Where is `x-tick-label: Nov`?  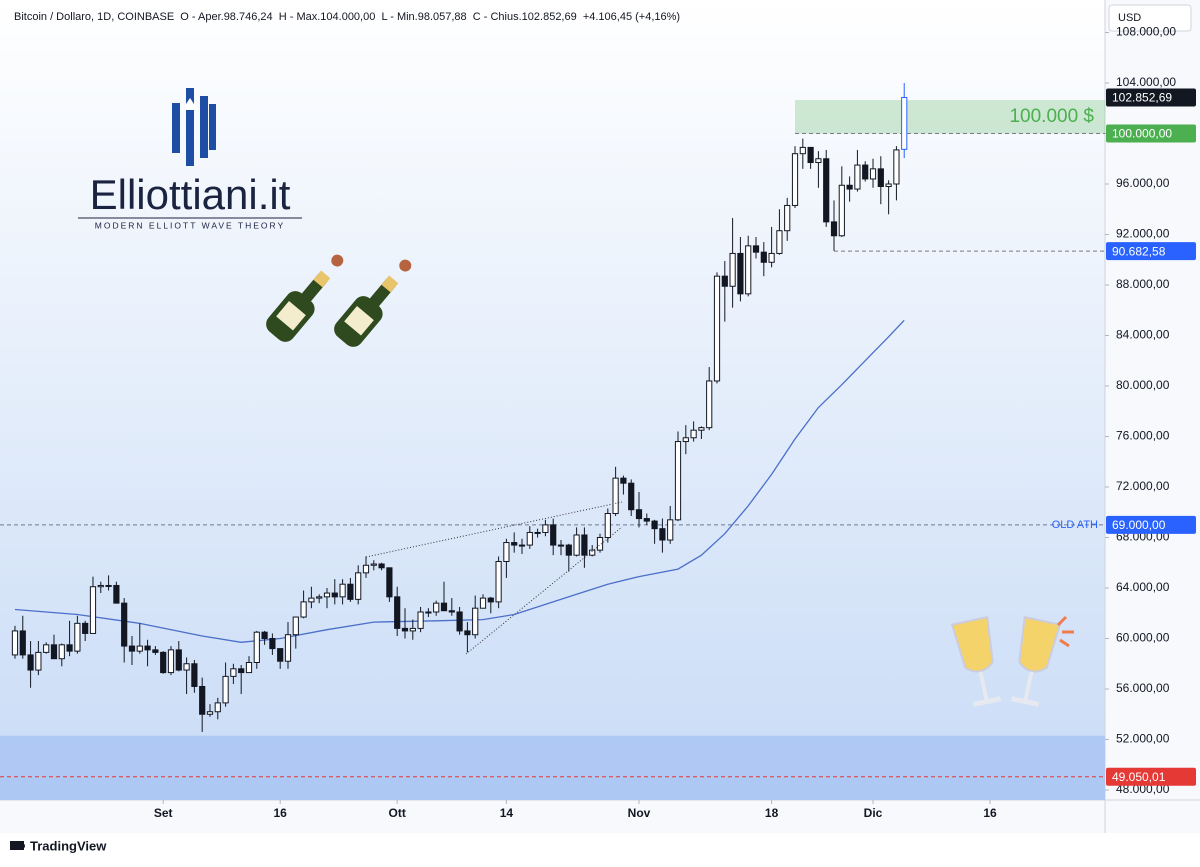 x-tick-label: Nov is located at coordinates (639, 813).